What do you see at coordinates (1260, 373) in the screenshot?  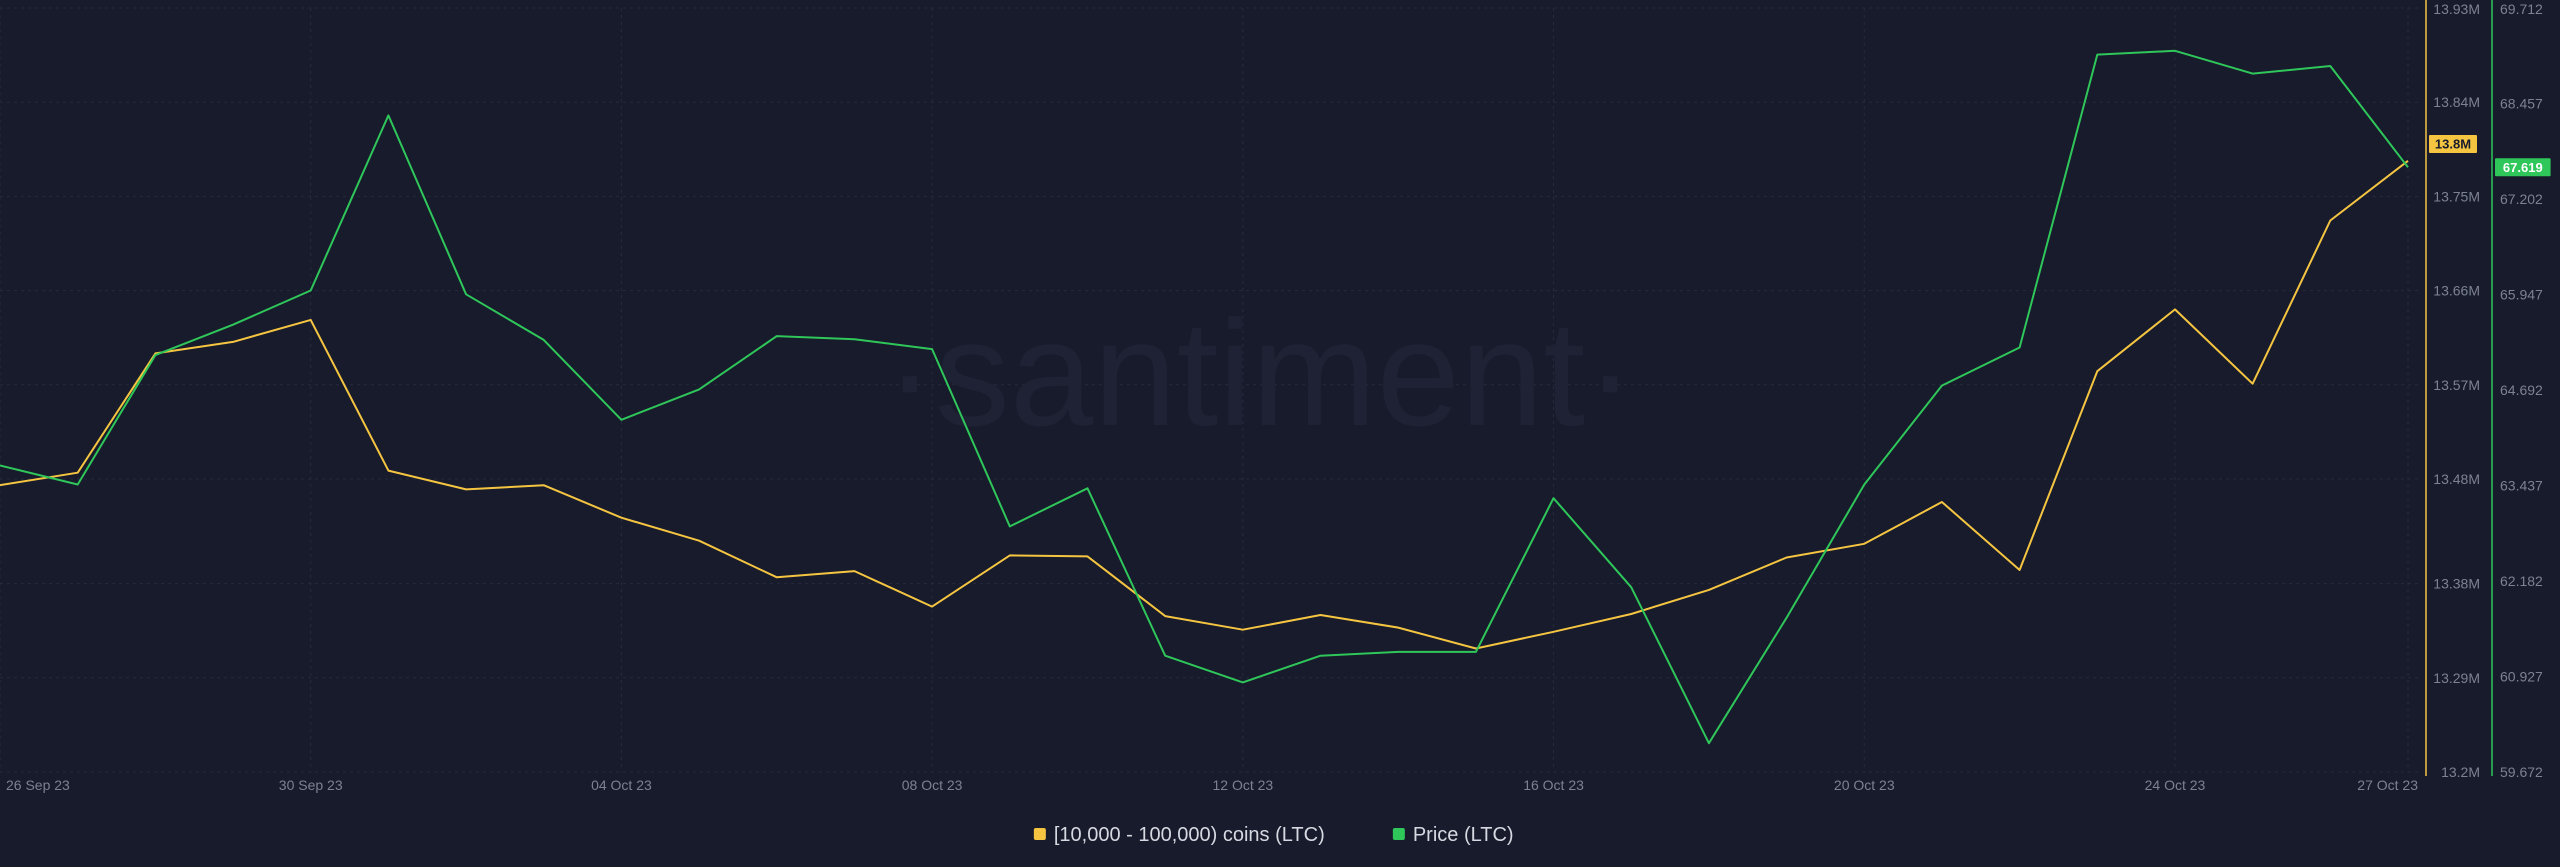 I see `santiment-watermark: ·santiment·` at bounding box center [1260, 373].